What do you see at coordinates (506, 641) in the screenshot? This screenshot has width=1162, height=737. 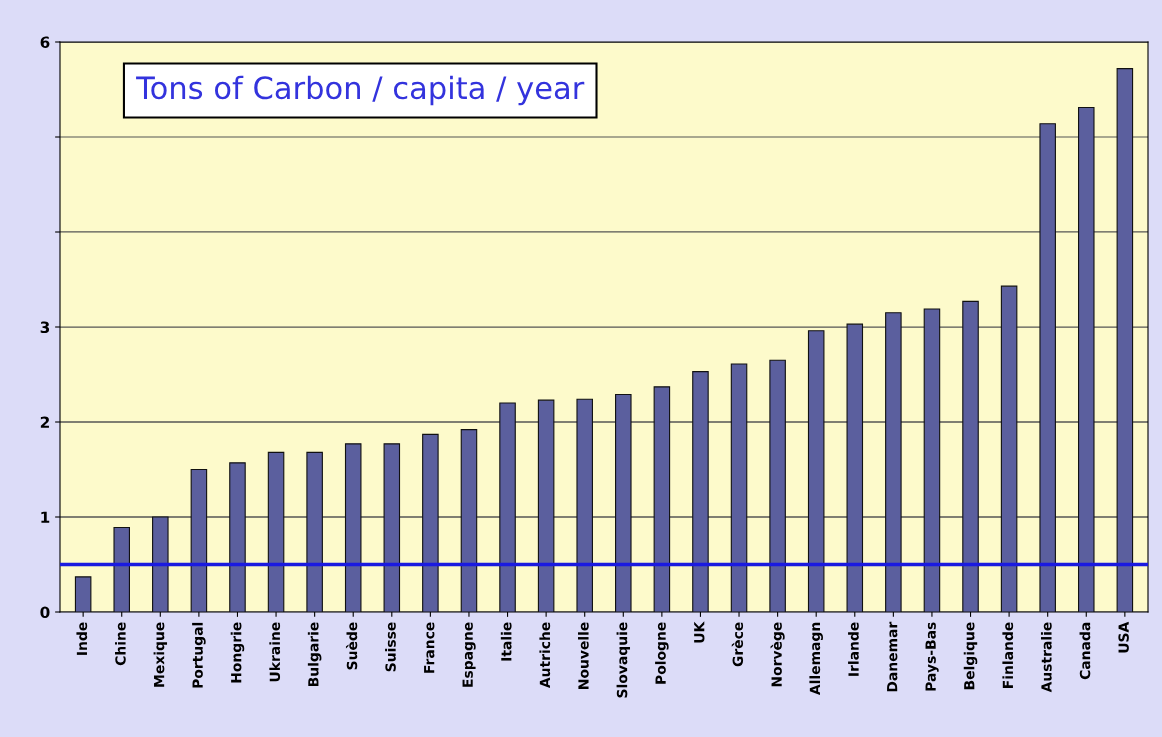 I see `x-tick-label: Italie` at bounding box center [506, 641].